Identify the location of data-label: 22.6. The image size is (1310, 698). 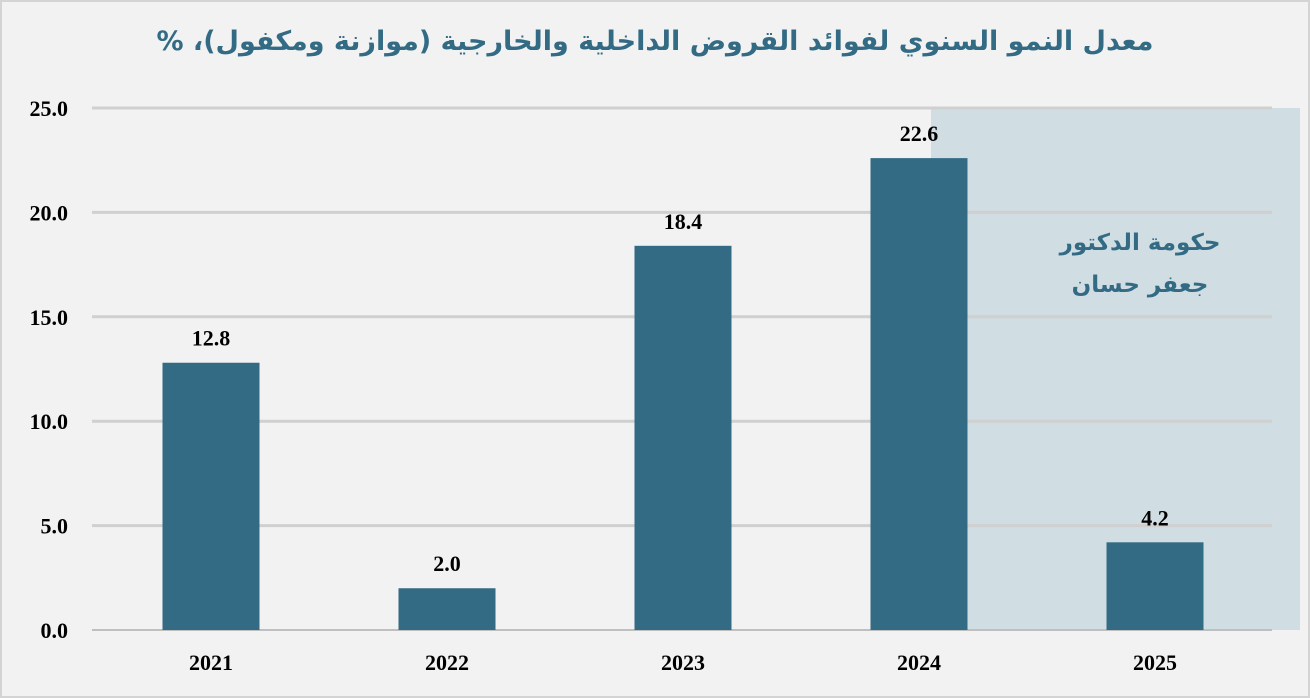
(919, 133).